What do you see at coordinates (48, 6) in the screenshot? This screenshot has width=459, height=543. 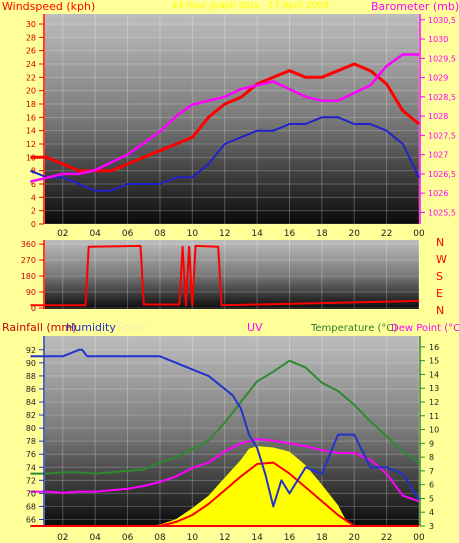 I see `windspeed-title: Windspeed (kph)` at bounding box center [48, 6].